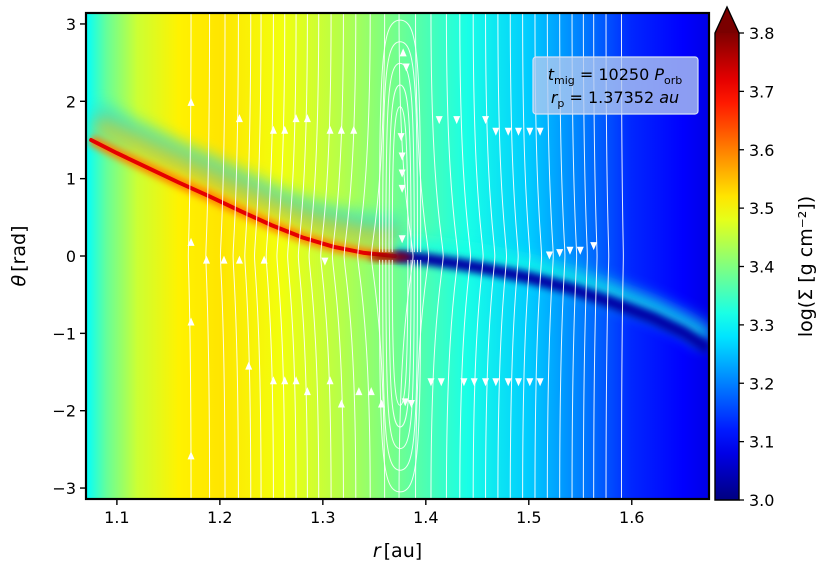 The image size is (830, 579). Describe the element at coordinates (71, 179) in the screenshot. I see `y-tick-label: 1` at that location.